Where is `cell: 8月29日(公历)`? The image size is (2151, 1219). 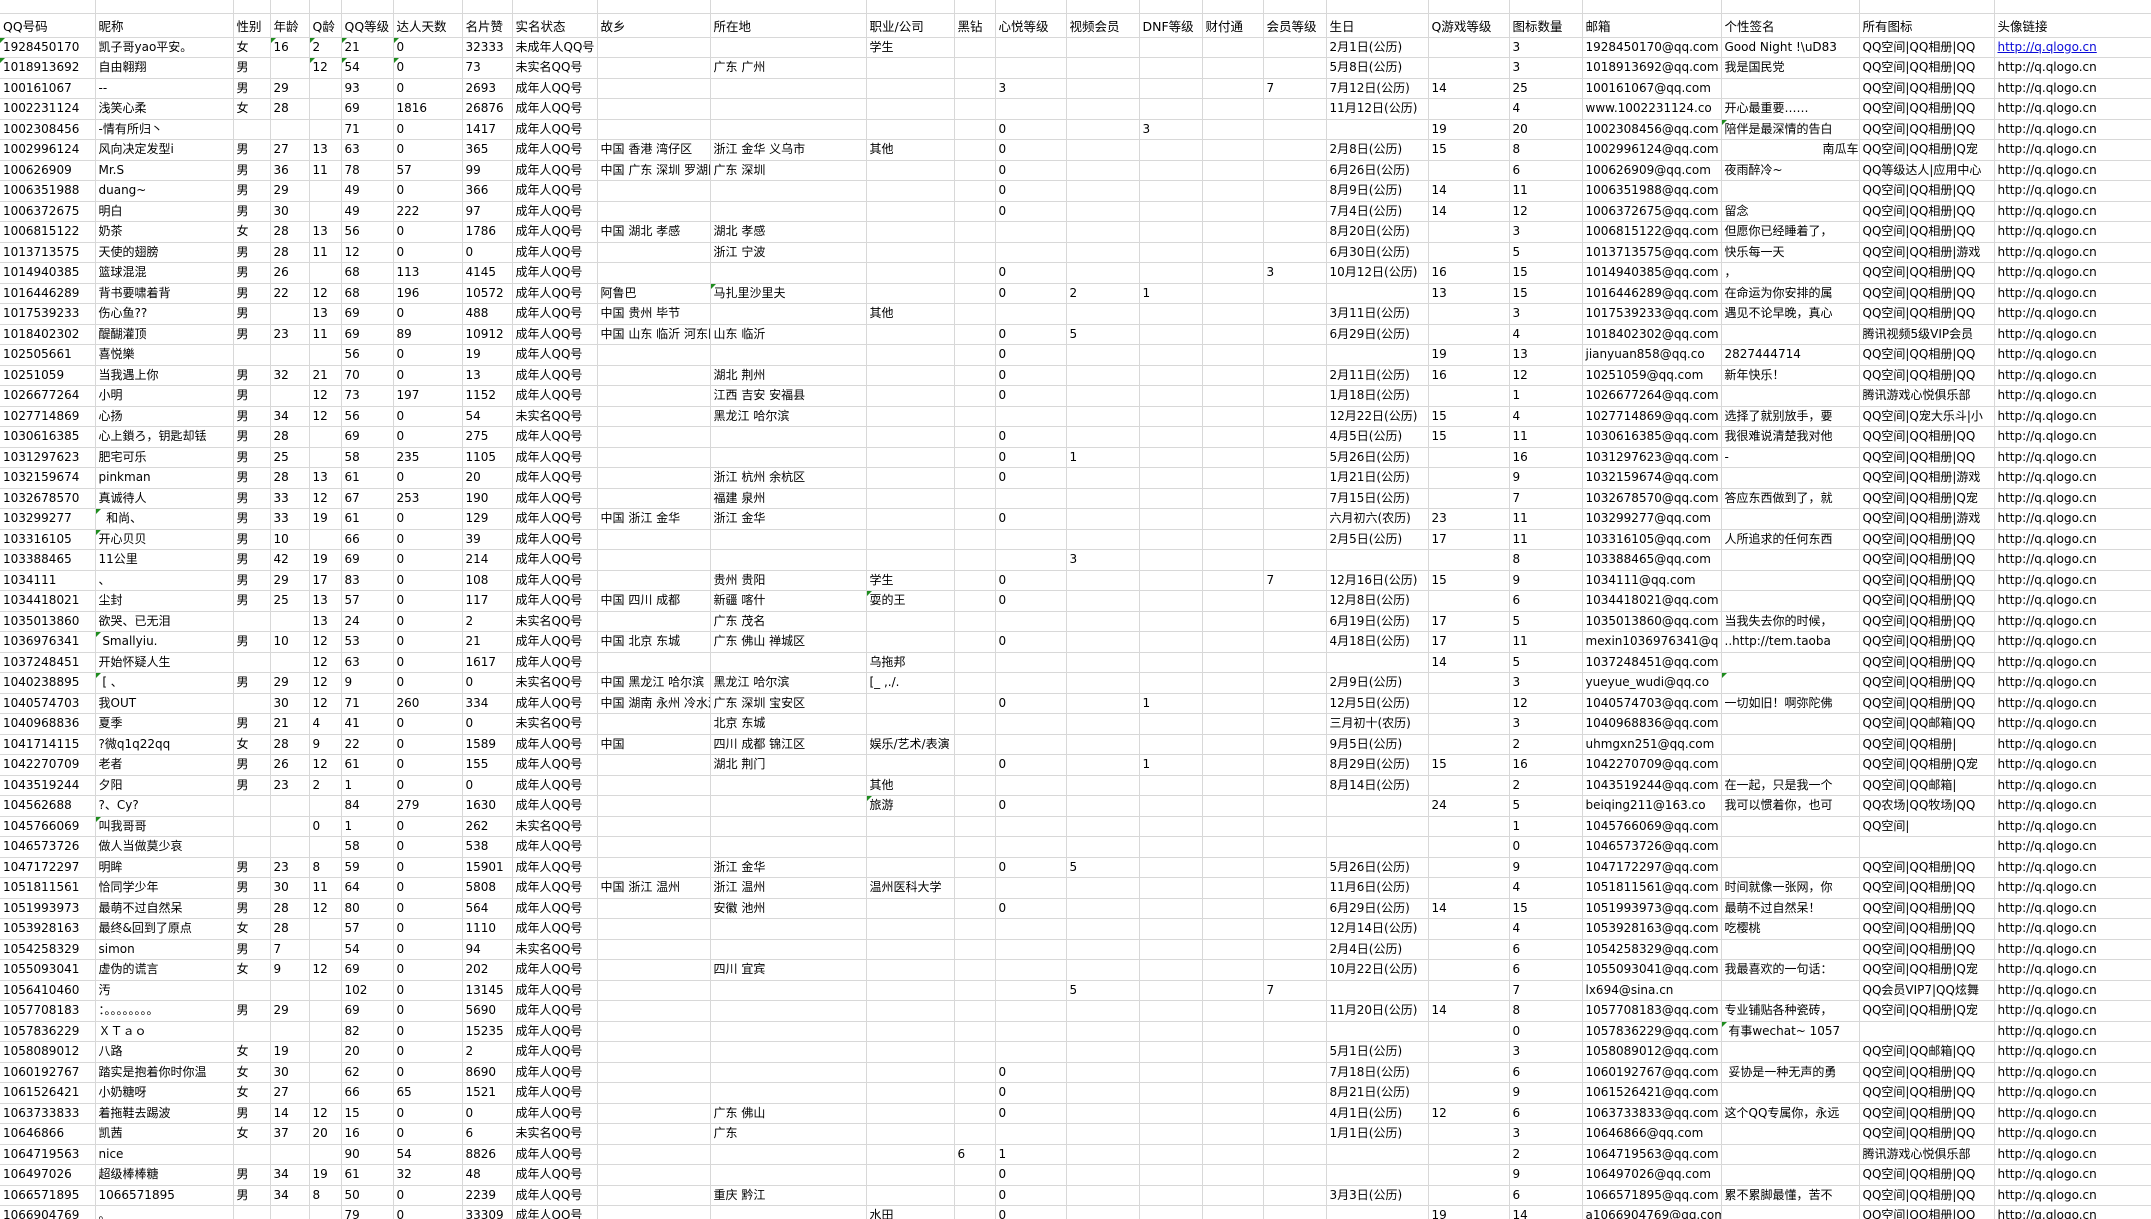 cell: 8月29日(公历) is located at coordinates (1377, 765).